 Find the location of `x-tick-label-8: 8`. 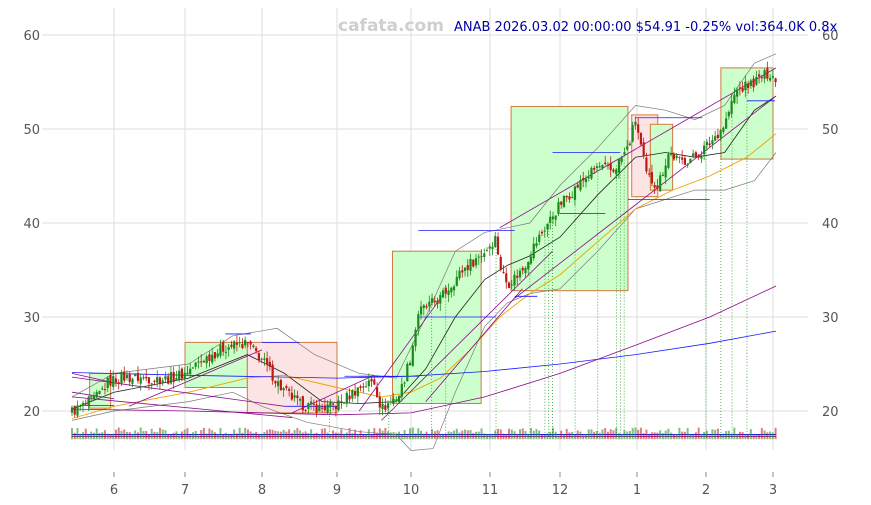

x-tick-label-8: 8 is located at coordinates (262, 490).